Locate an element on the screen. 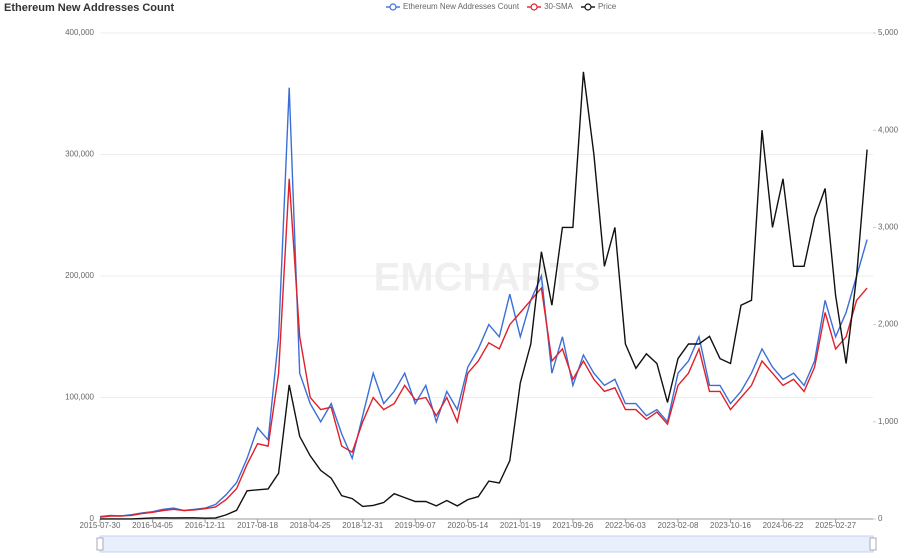  legend-label: Price is located at coordinates (607, 6).